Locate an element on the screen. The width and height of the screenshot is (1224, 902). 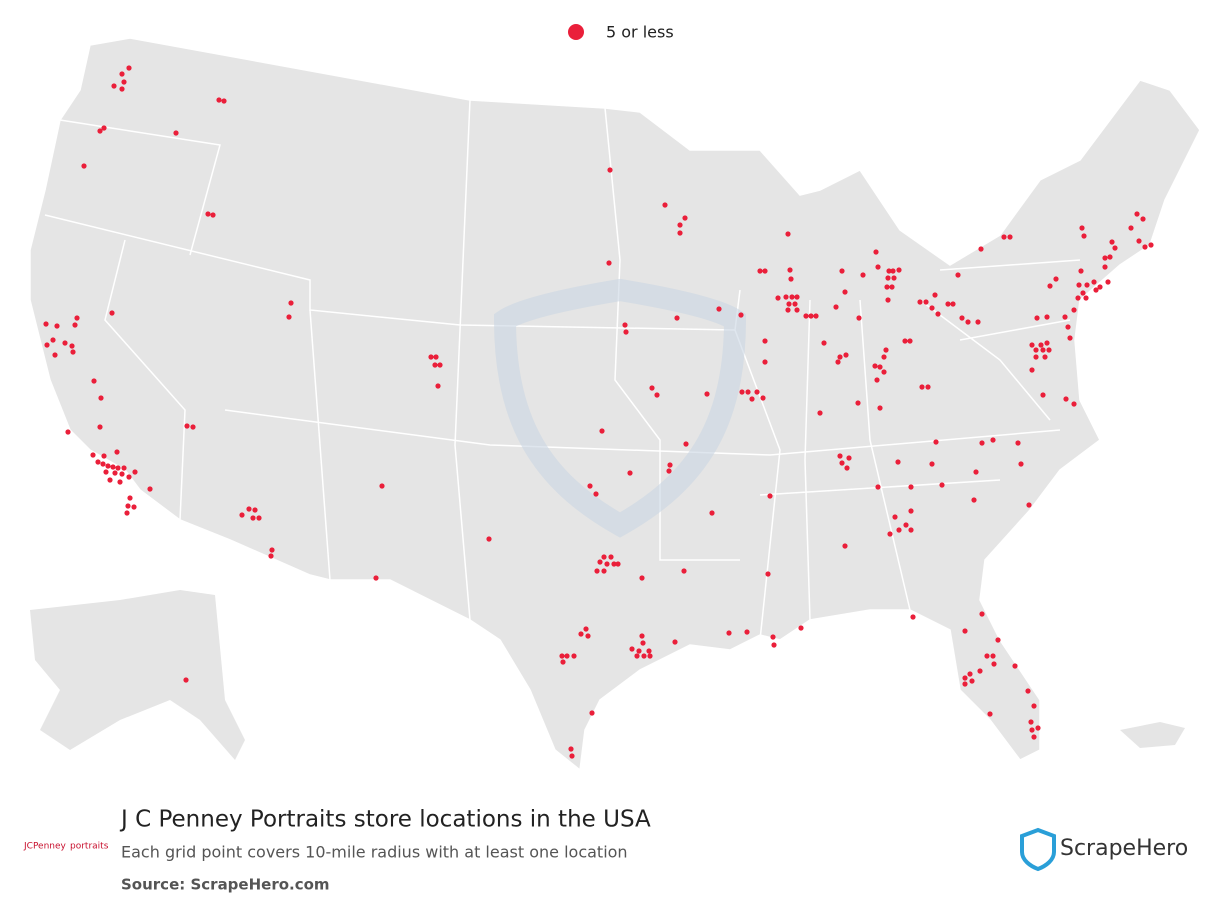
alaska is located at coordinates (137, 675).